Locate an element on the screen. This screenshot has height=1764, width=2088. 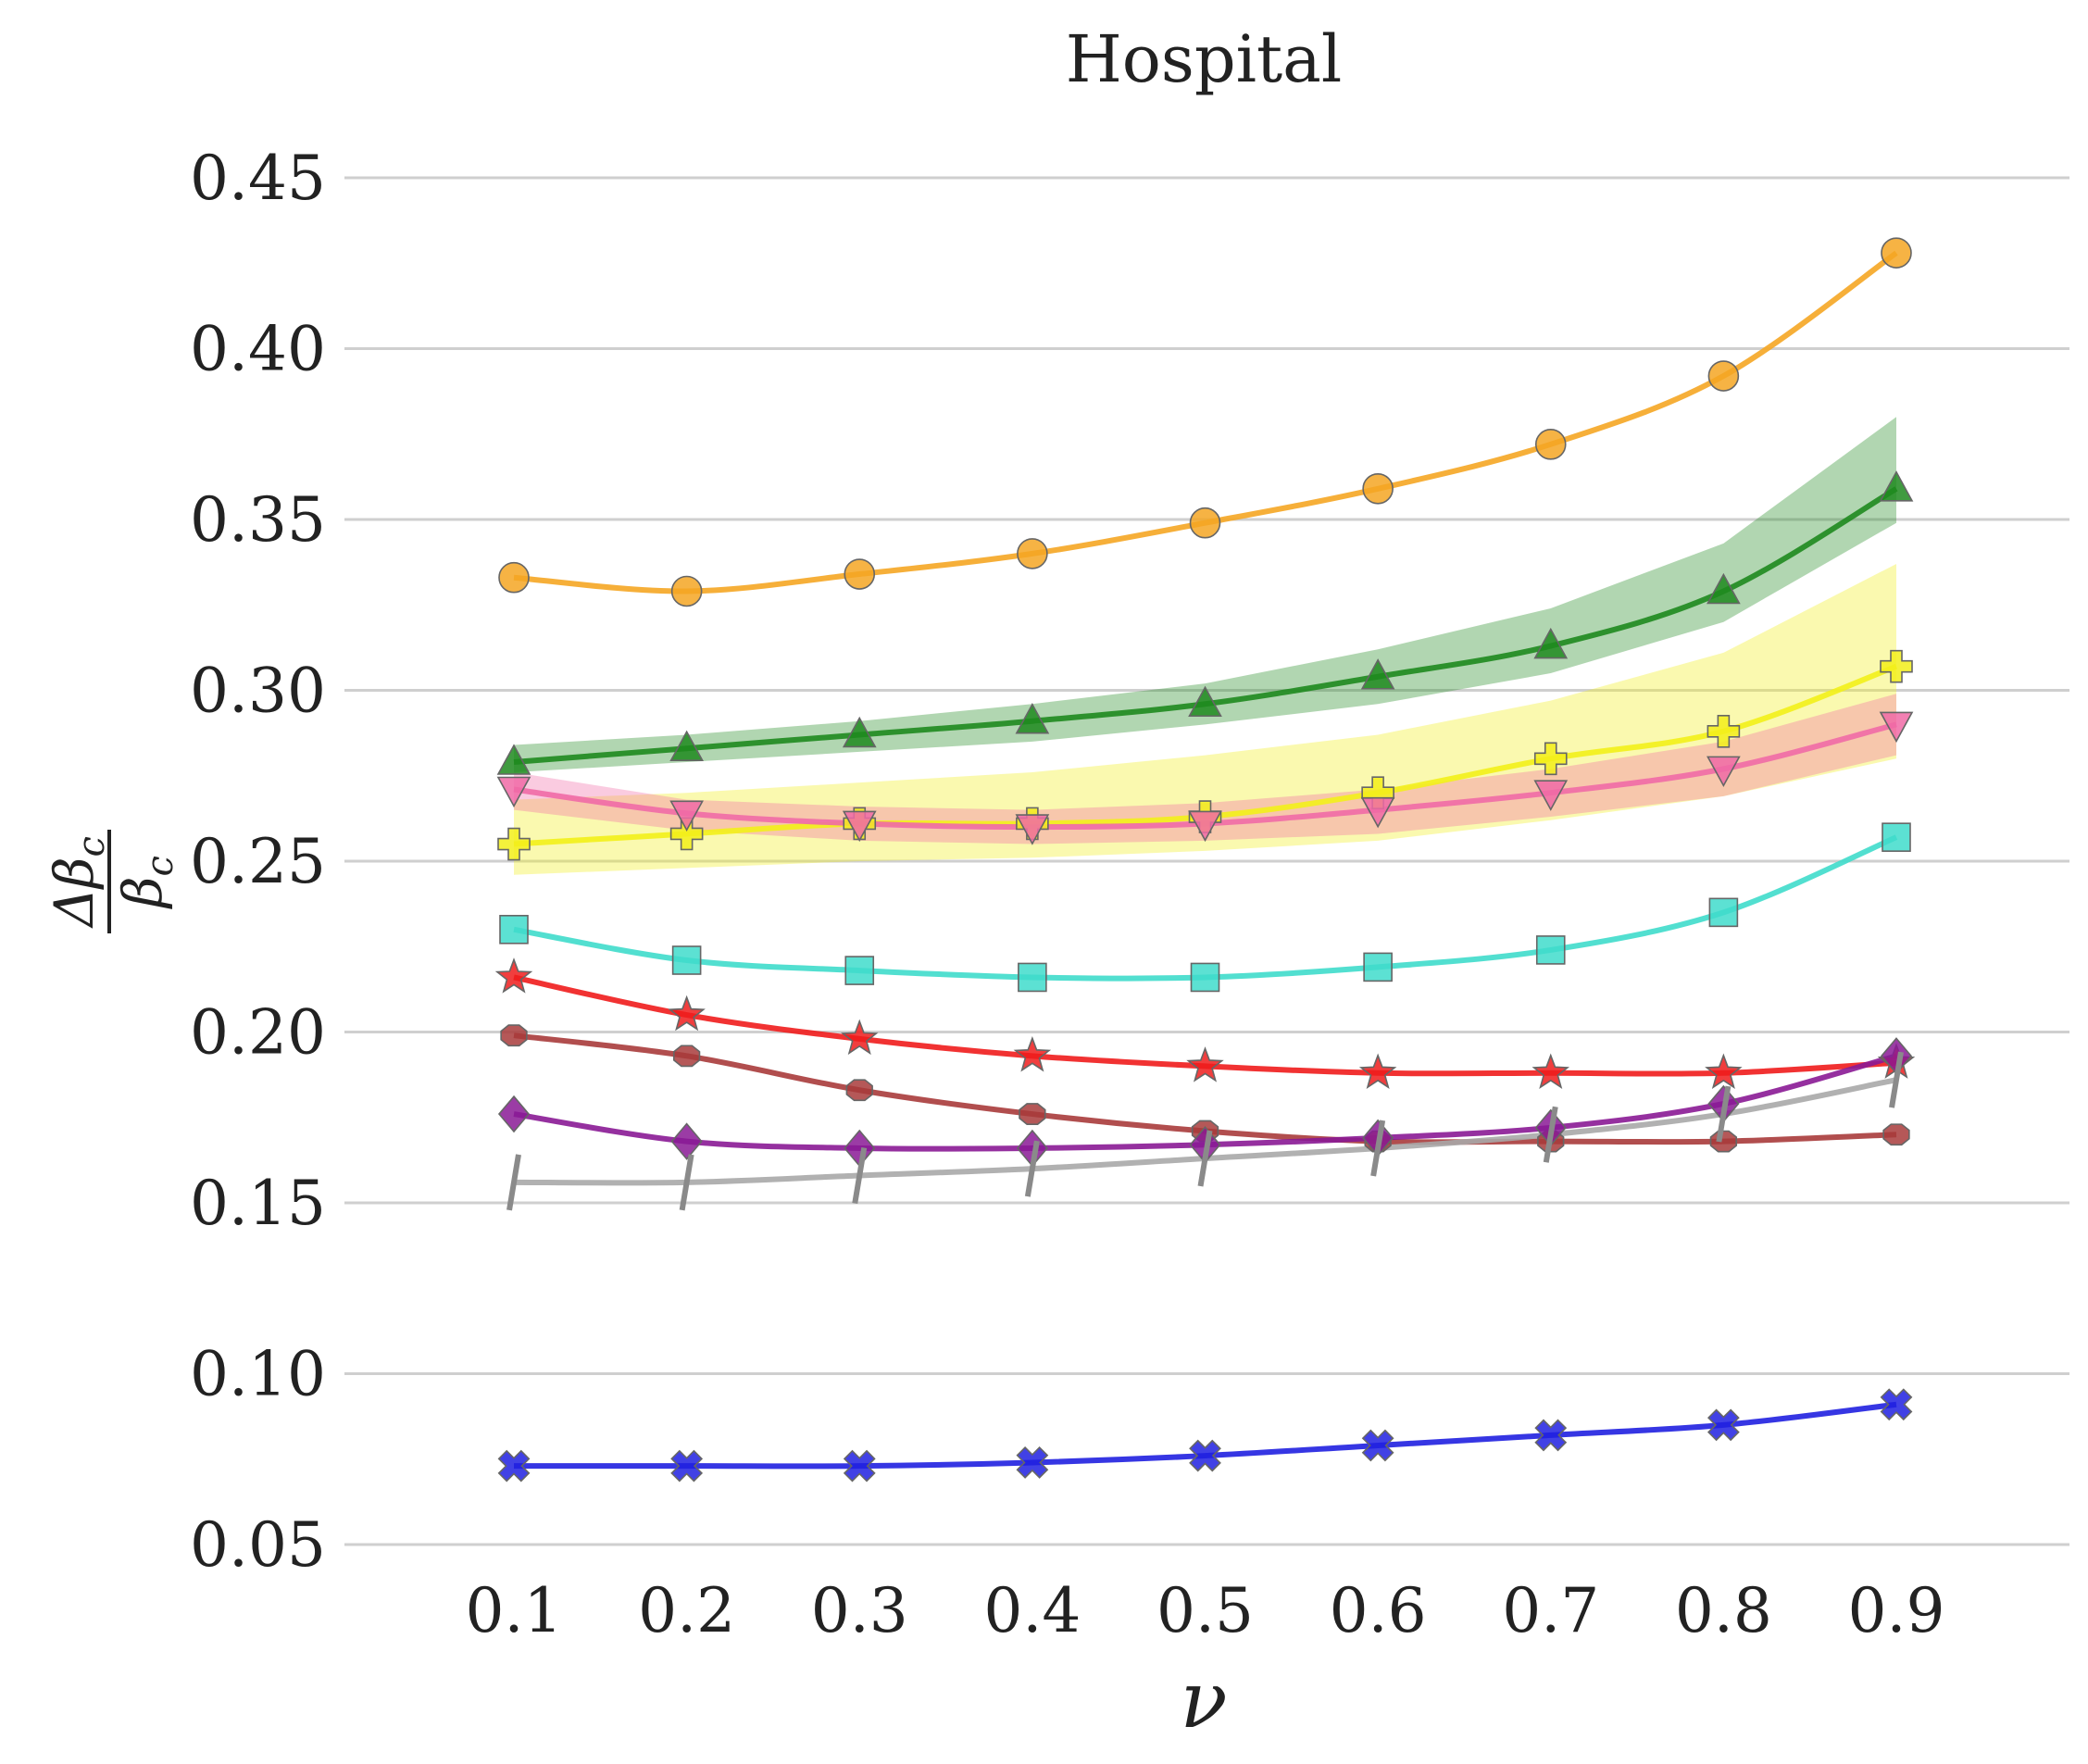
y-axis-label: Δβc βc is located at coordinates (112, 881).